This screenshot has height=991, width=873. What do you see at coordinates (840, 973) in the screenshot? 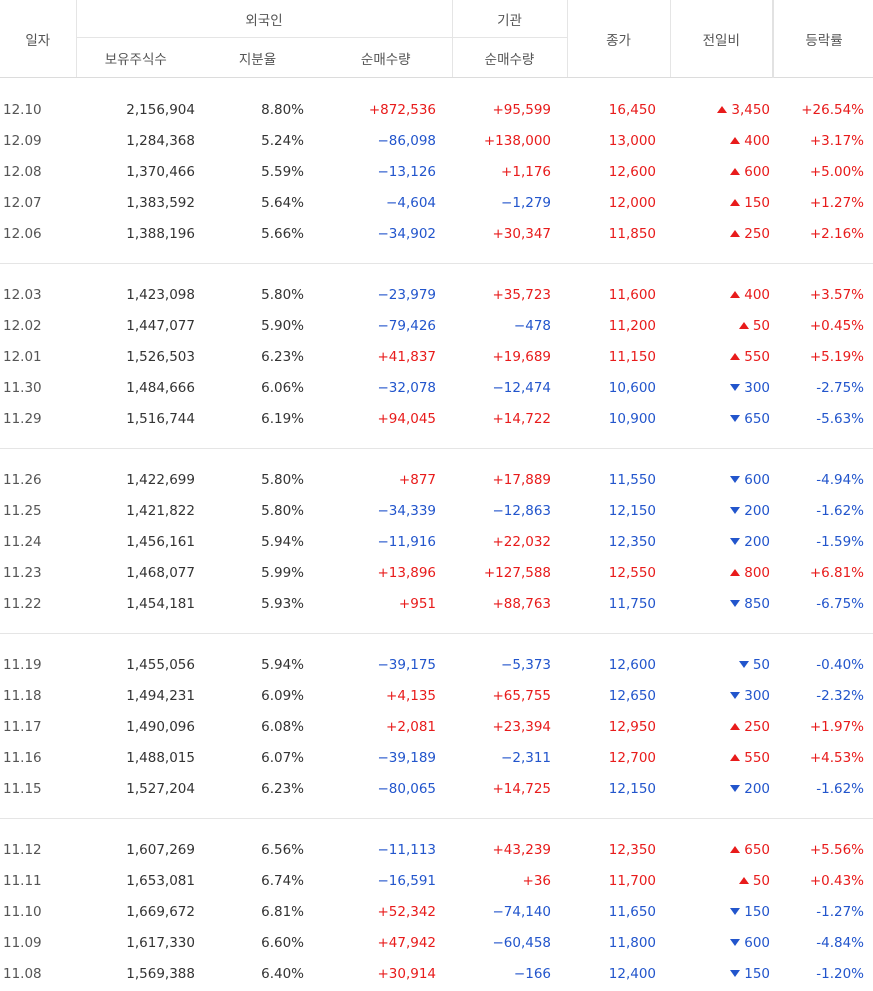
I see `rate-cell: -1.20%` at bounding box center [840, 973].